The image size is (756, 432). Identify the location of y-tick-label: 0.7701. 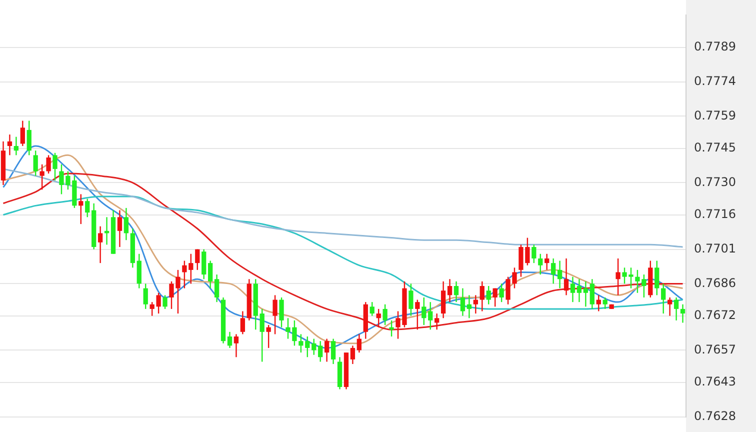
(715, 248).